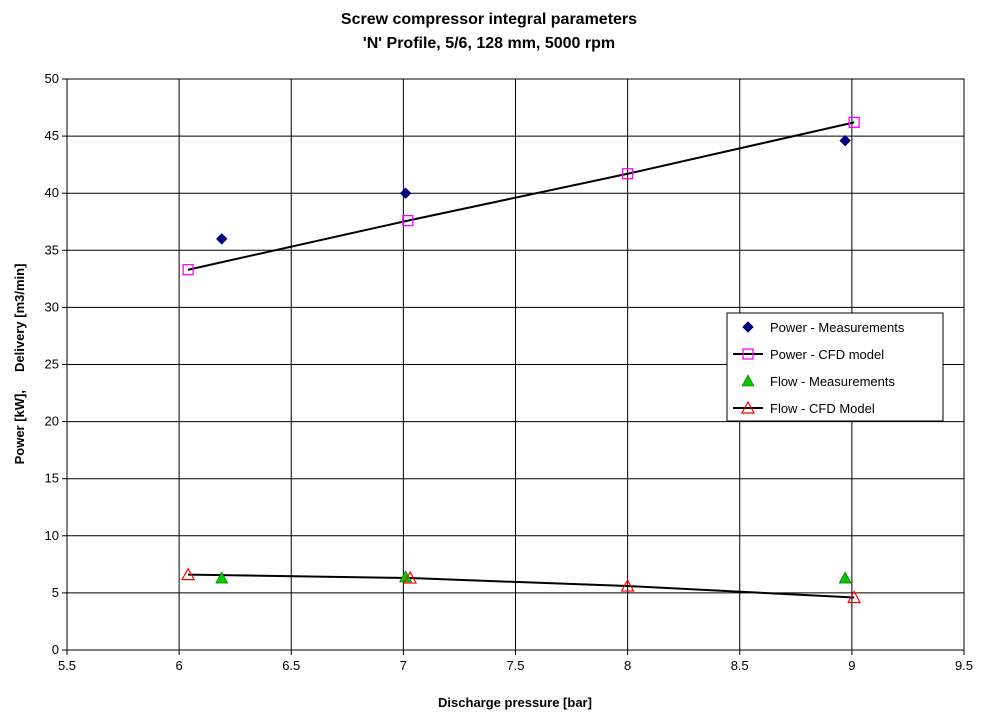  I want to click on y-tick-label: 30, so click(52, 306).